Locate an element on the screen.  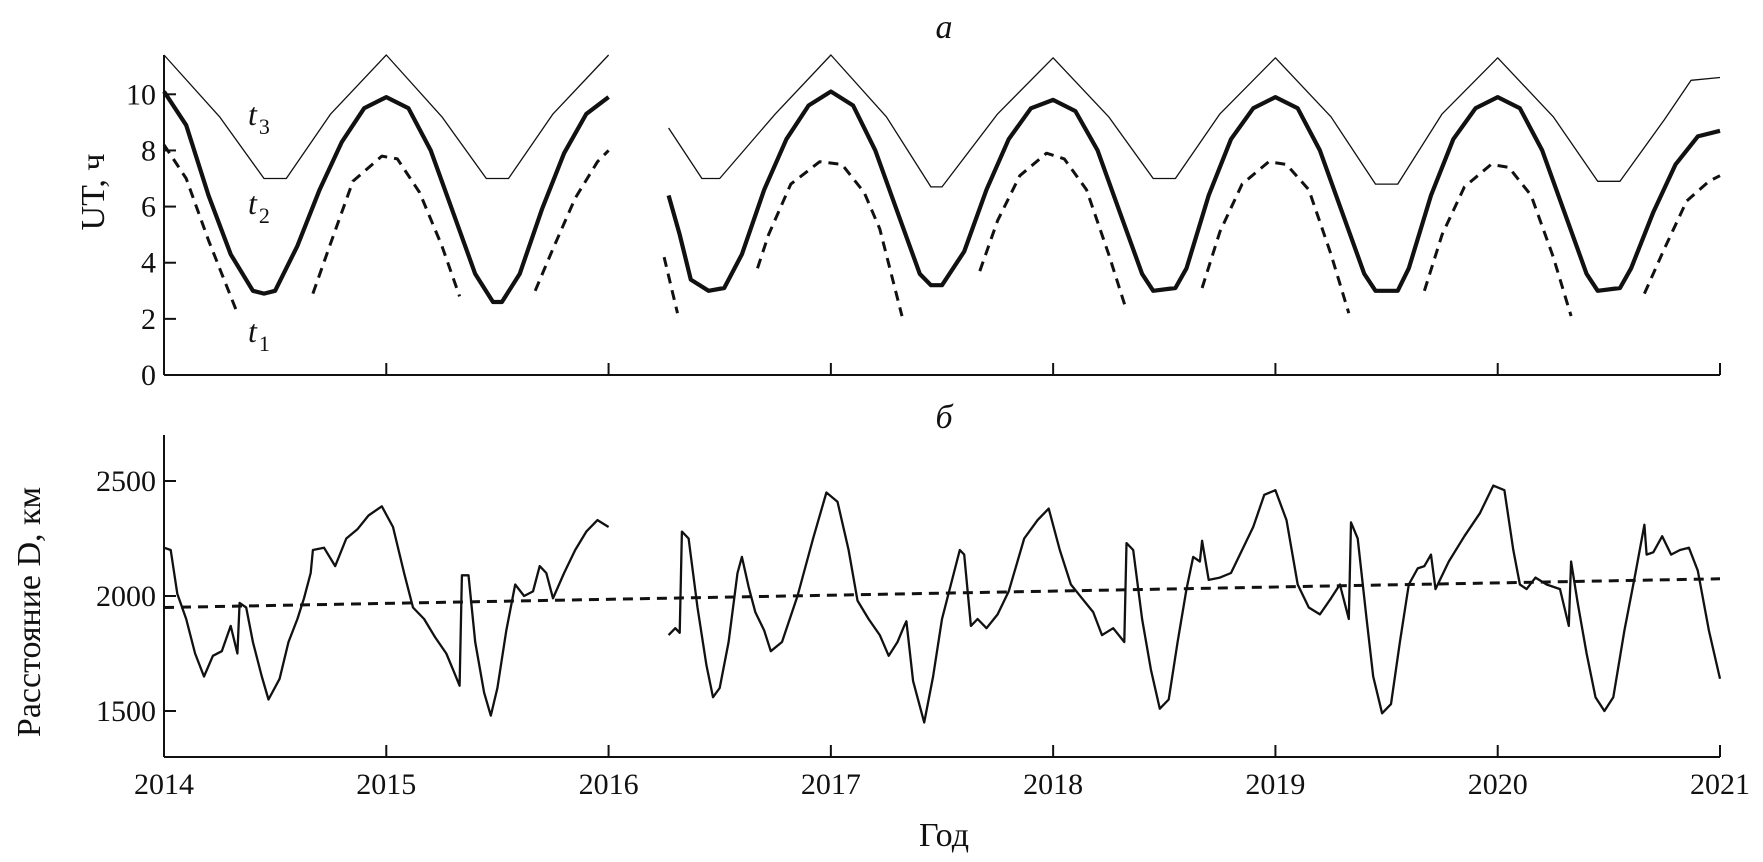
curve-label-t1: t1 is located at coordinates (259, 334).